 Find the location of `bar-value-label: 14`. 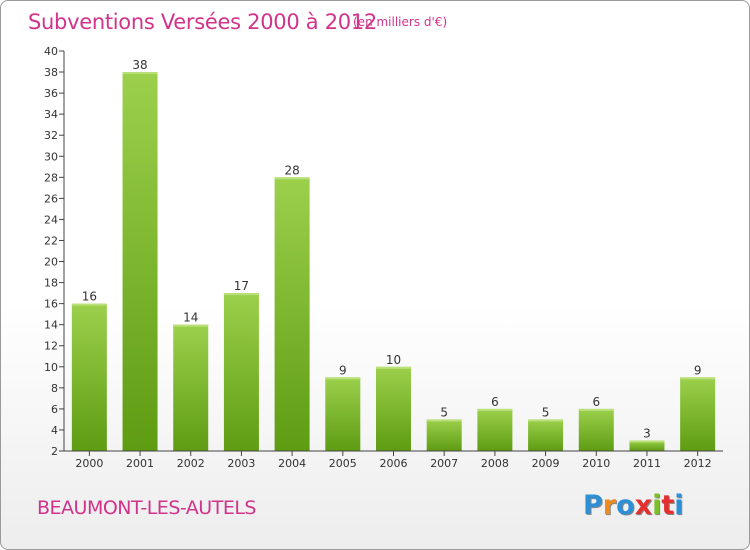

bar-value-label: 14 is located at coordinates (190, 318).